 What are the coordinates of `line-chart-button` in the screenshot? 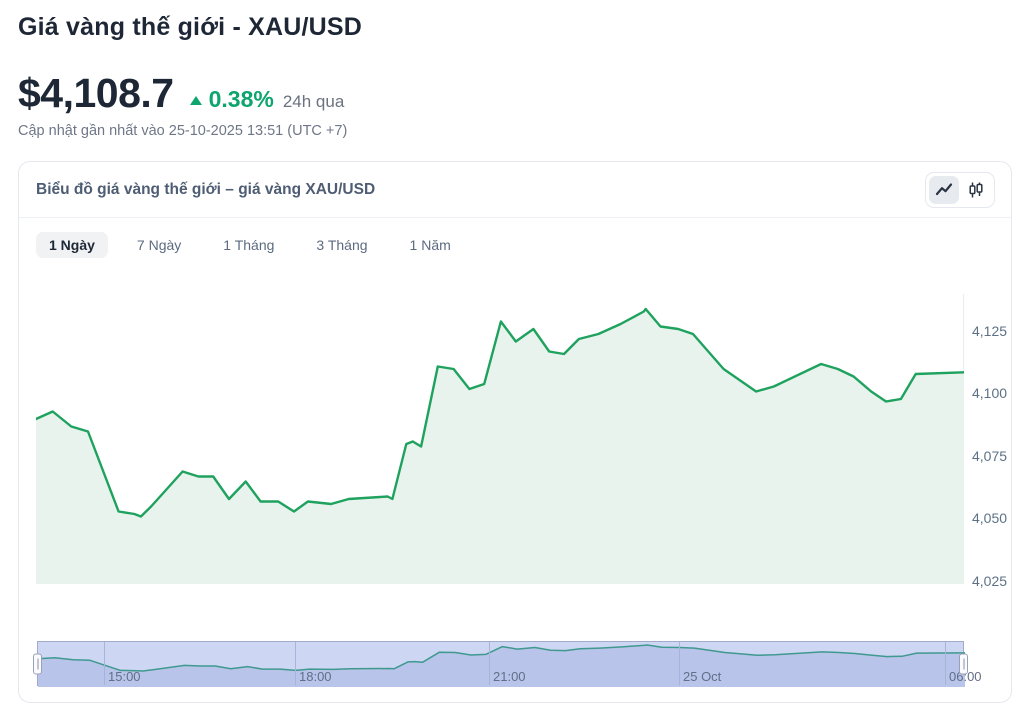 It's located at (944, 189).